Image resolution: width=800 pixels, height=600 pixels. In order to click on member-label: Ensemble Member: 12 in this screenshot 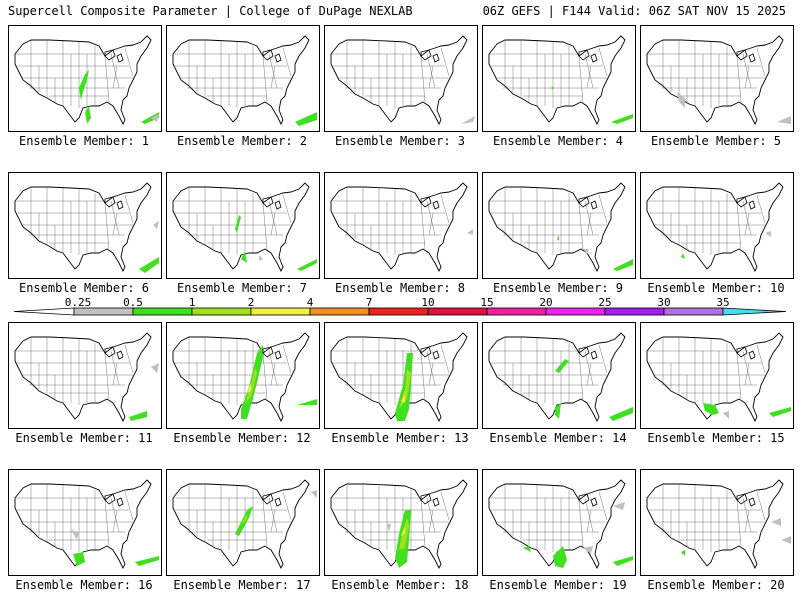, I will do `click(242, 438)`.